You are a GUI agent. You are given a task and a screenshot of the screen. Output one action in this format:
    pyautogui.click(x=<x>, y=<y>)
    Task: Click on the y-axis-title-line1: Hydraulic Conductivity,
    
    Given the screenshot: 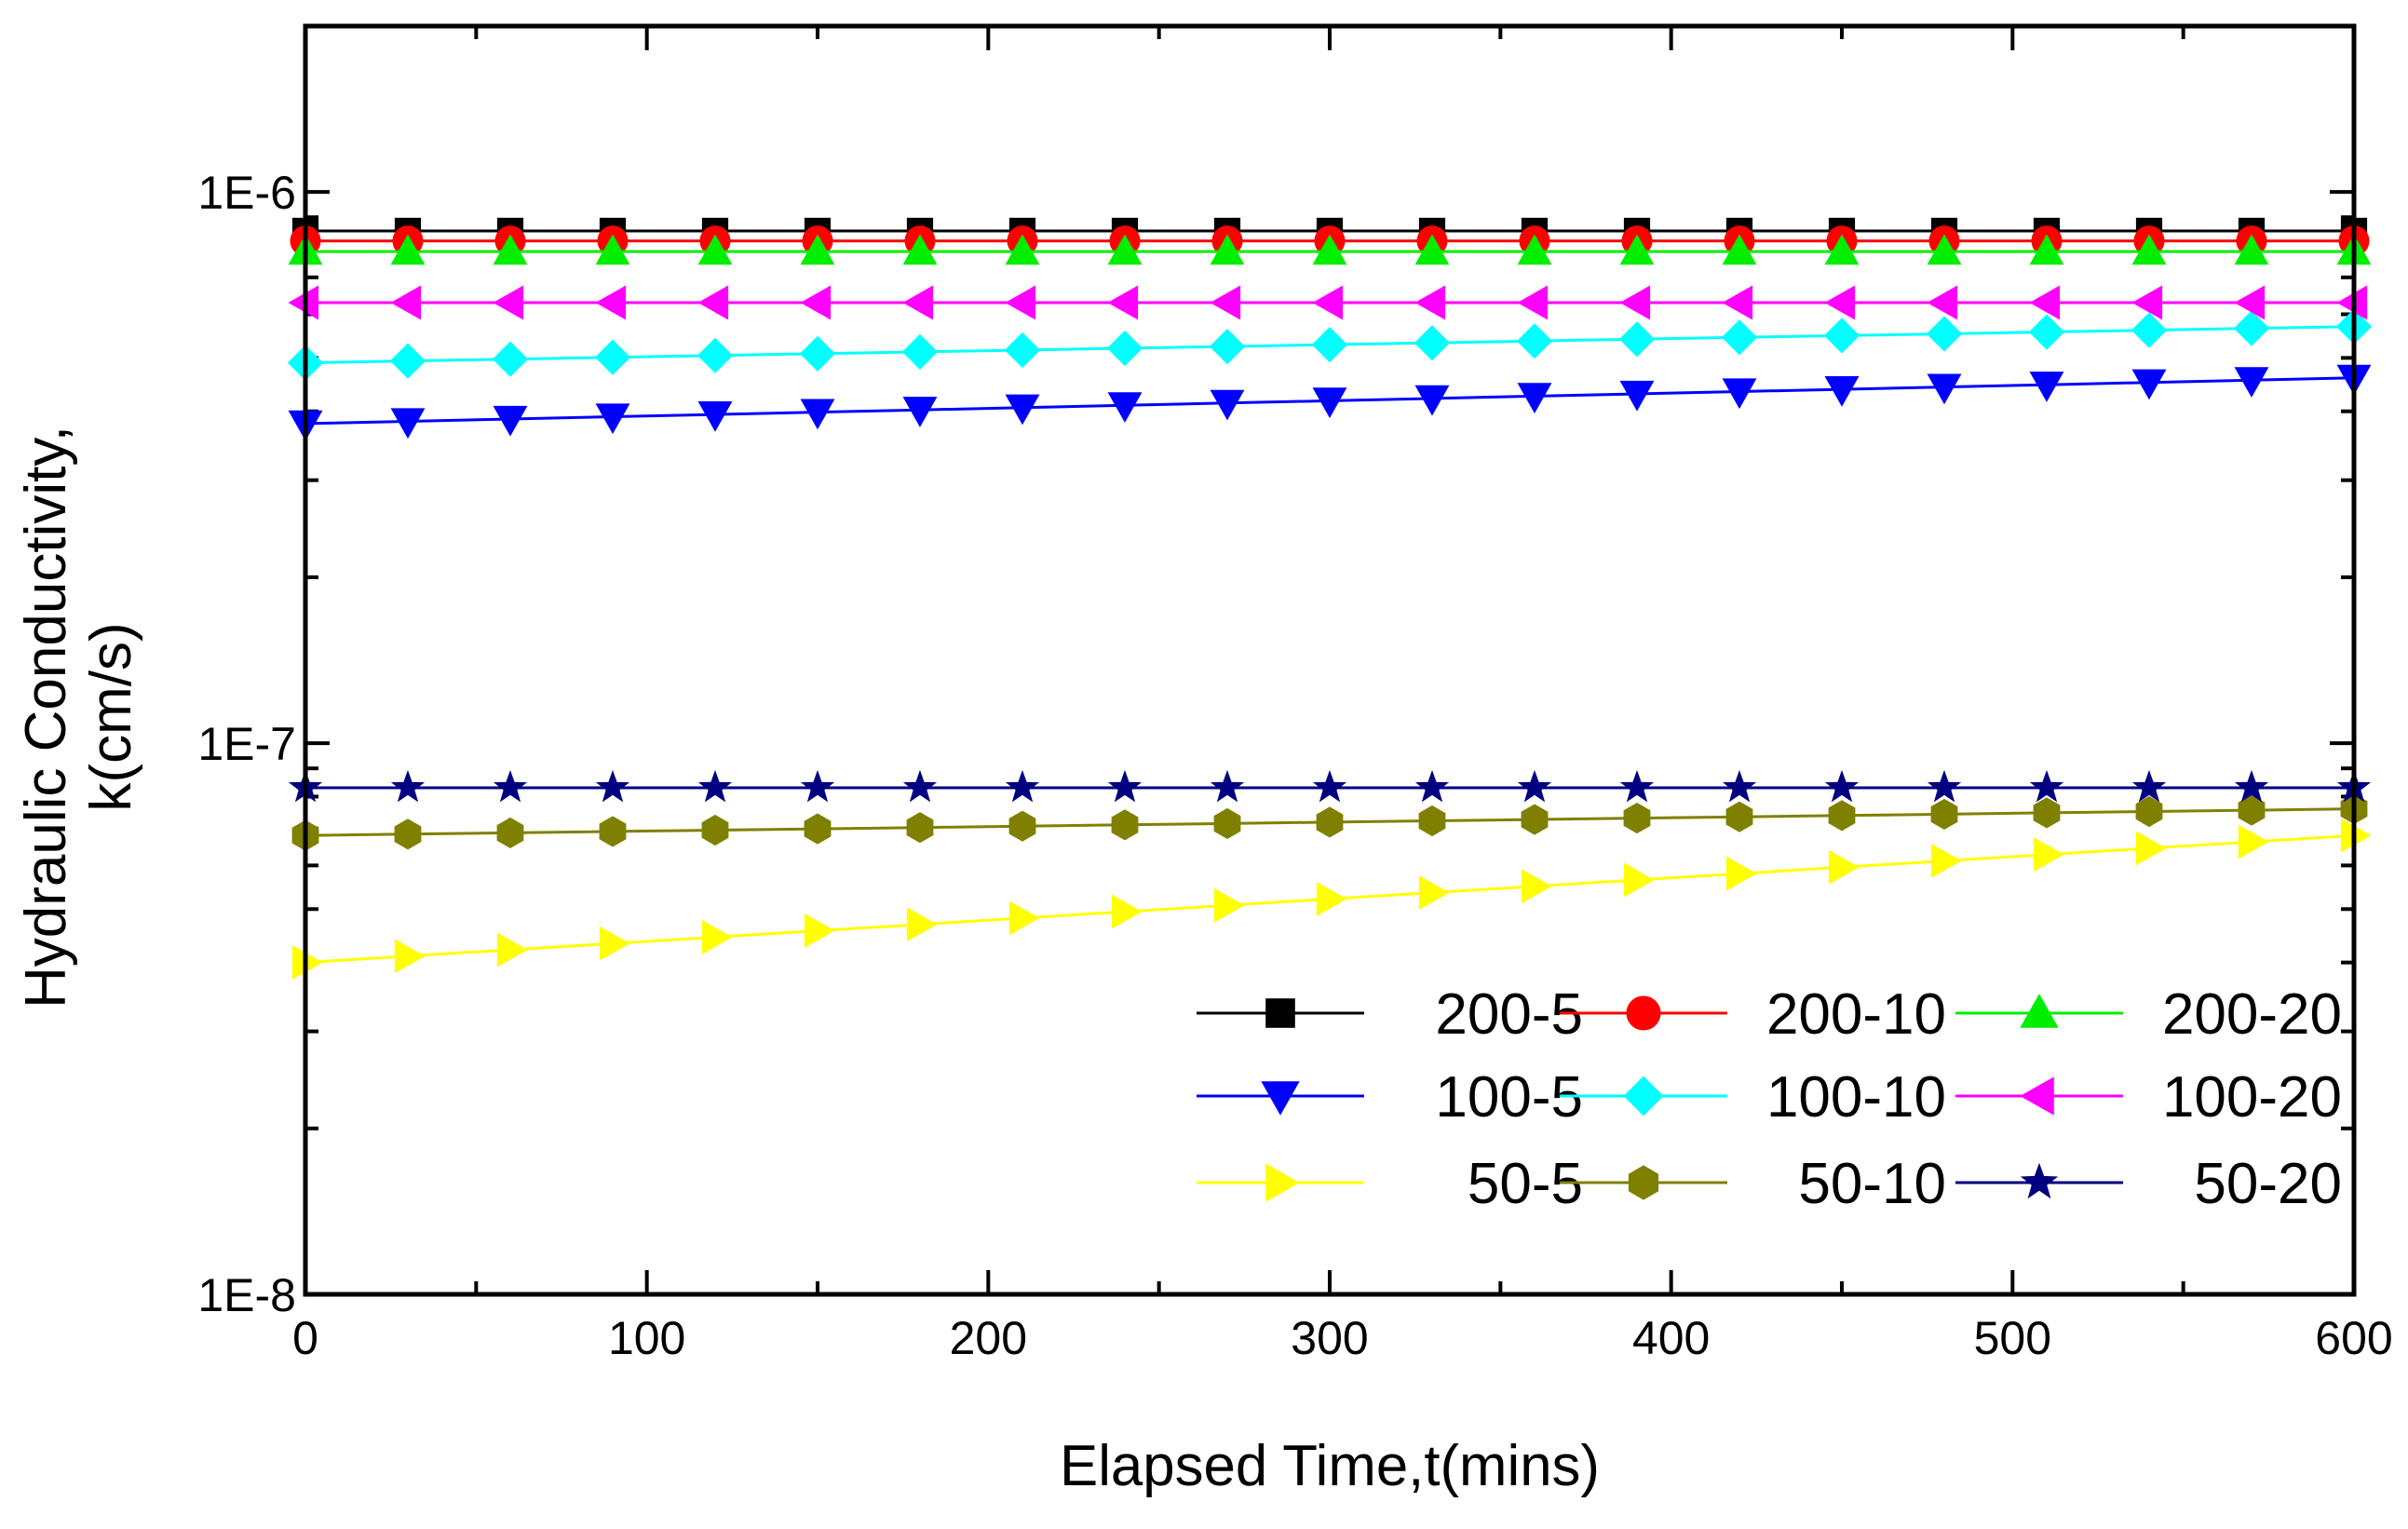 What is the action you would take?
    pyautogui.click(x=46, y=717)
    